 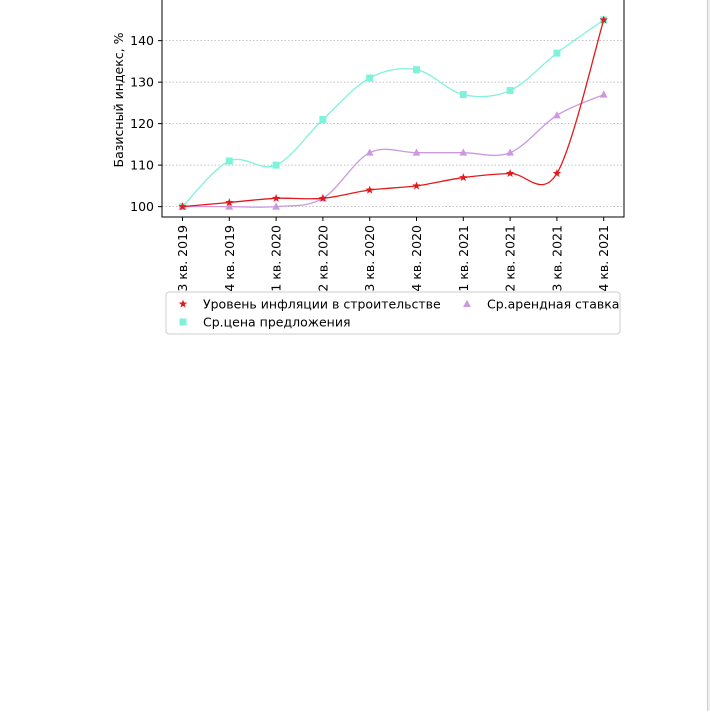 I want to click on x-tick-label: 4 кв. 2021, so click(x=603, y=258).